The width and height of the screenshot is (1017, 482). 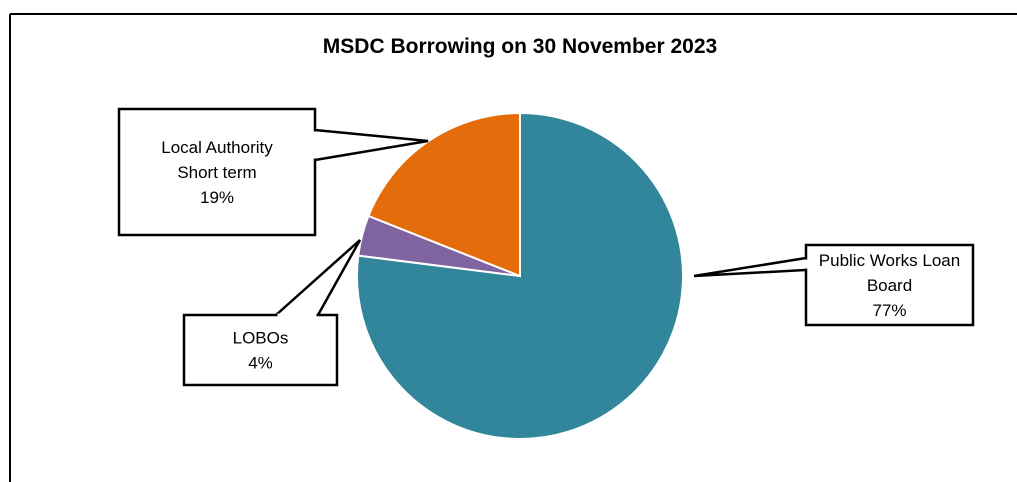 I want to click on chart-title: MSDC Borrowing on 30 November 2023, so click(x=520, y=46).